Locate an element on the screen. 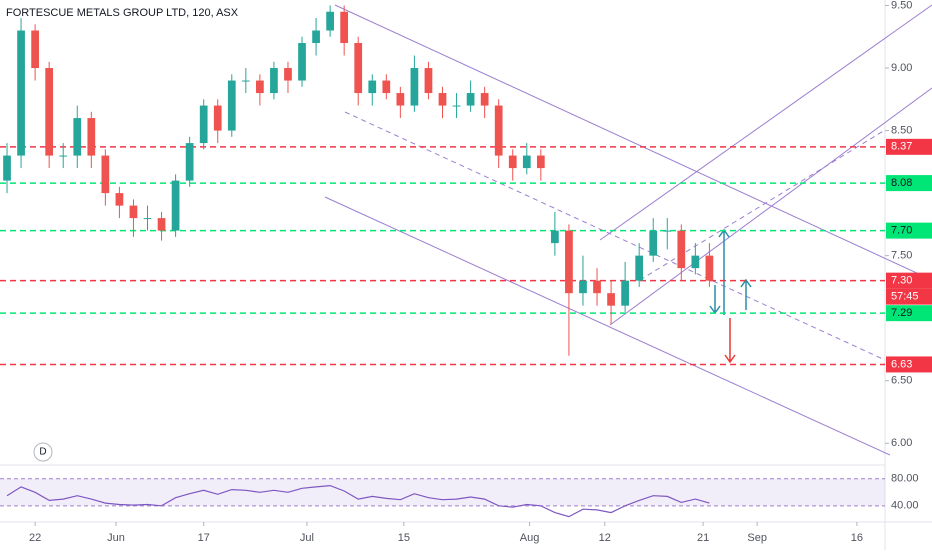 This screenshot has width=932, height=555. rsi-tick-label: 80.00 is located at coordinates (905, 479).